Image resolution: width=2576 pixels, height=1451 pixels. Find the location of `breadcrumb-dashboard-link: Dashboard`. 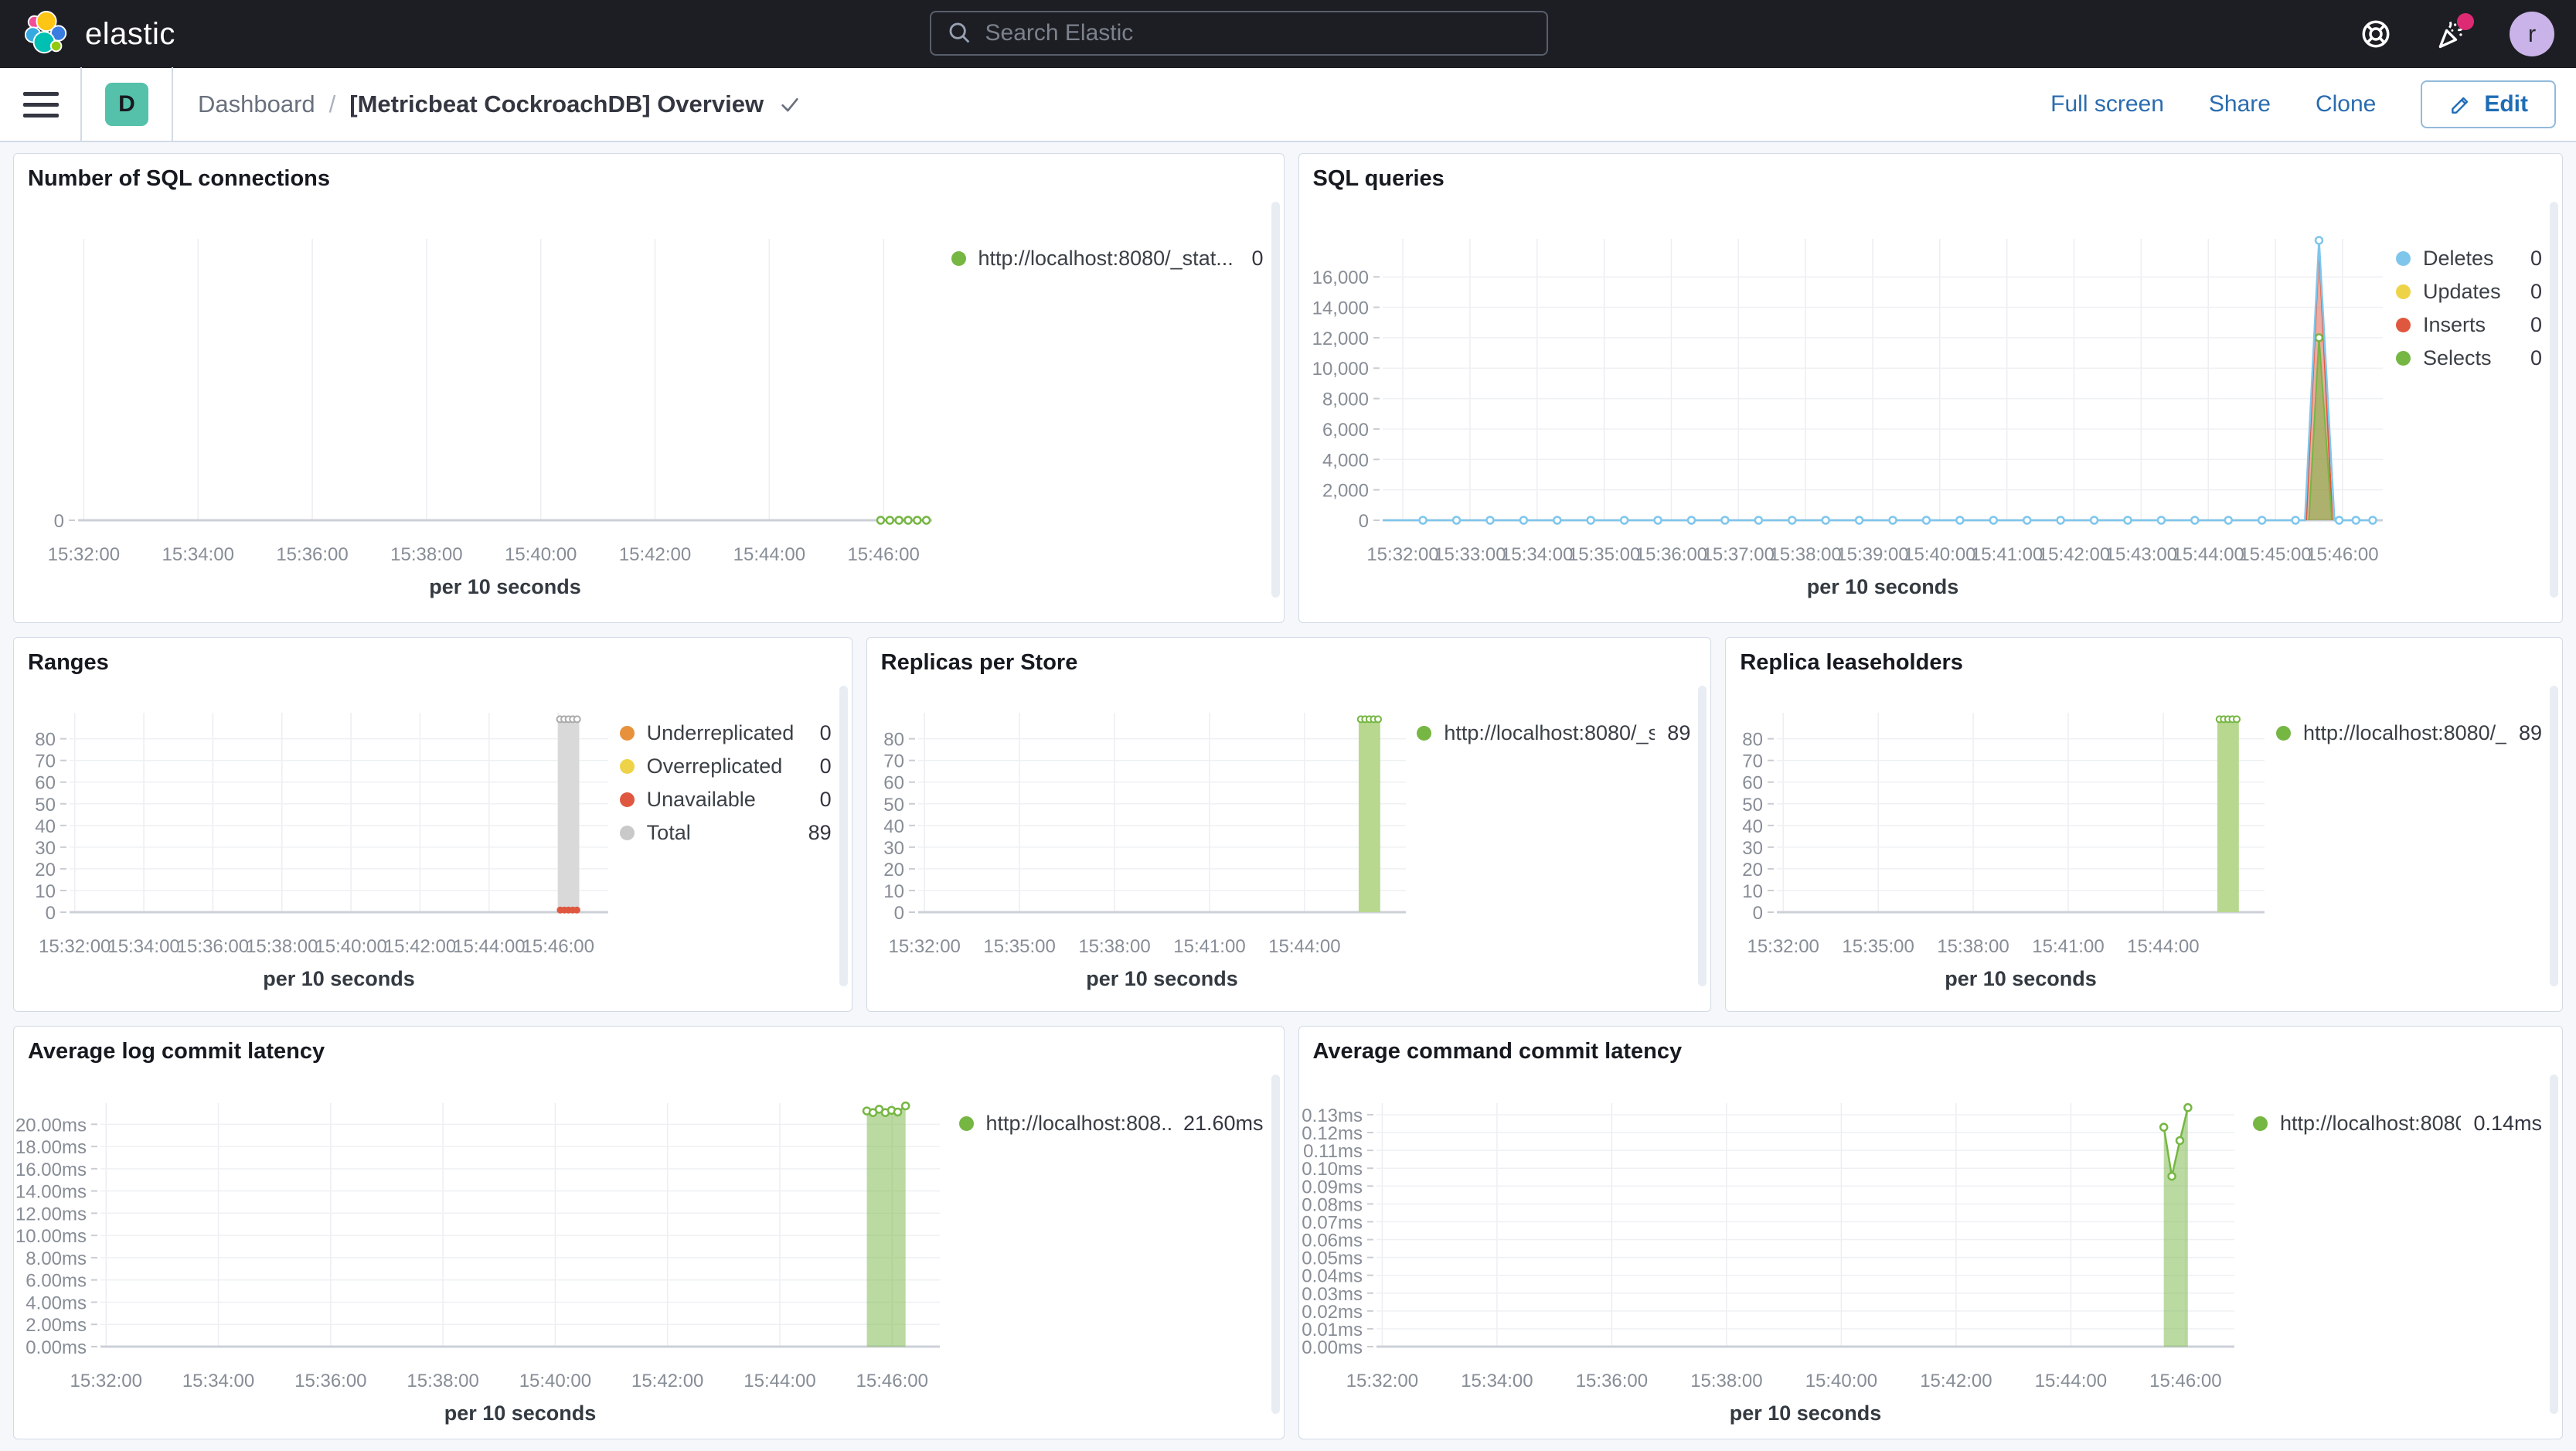

breadcrumb-dashboard-link: Dashboard is located at coordinates (256, 104).